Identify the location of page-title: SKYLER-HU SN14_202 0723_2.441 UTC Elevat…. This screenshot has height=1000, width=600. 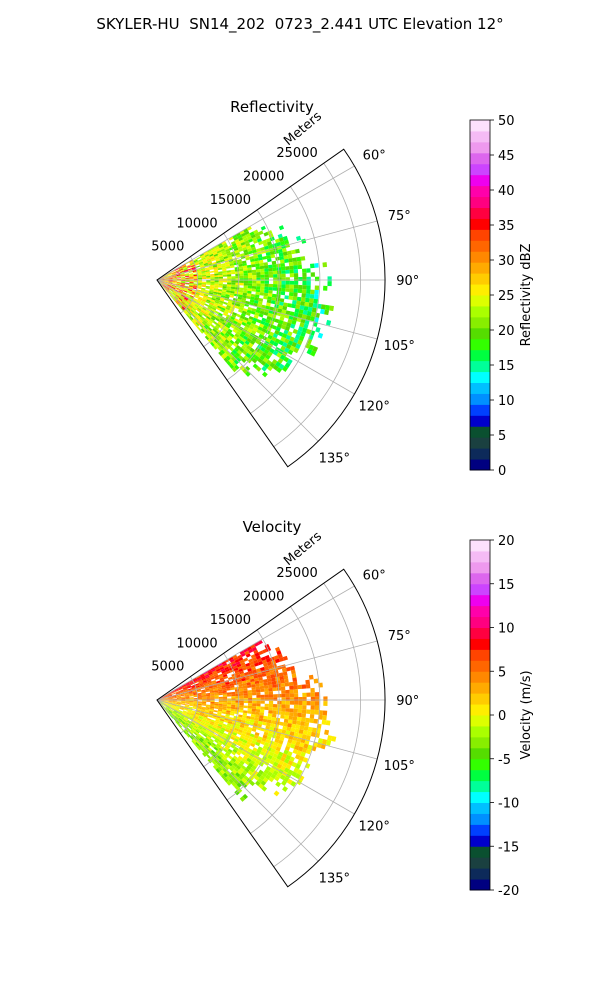
(300, 24).